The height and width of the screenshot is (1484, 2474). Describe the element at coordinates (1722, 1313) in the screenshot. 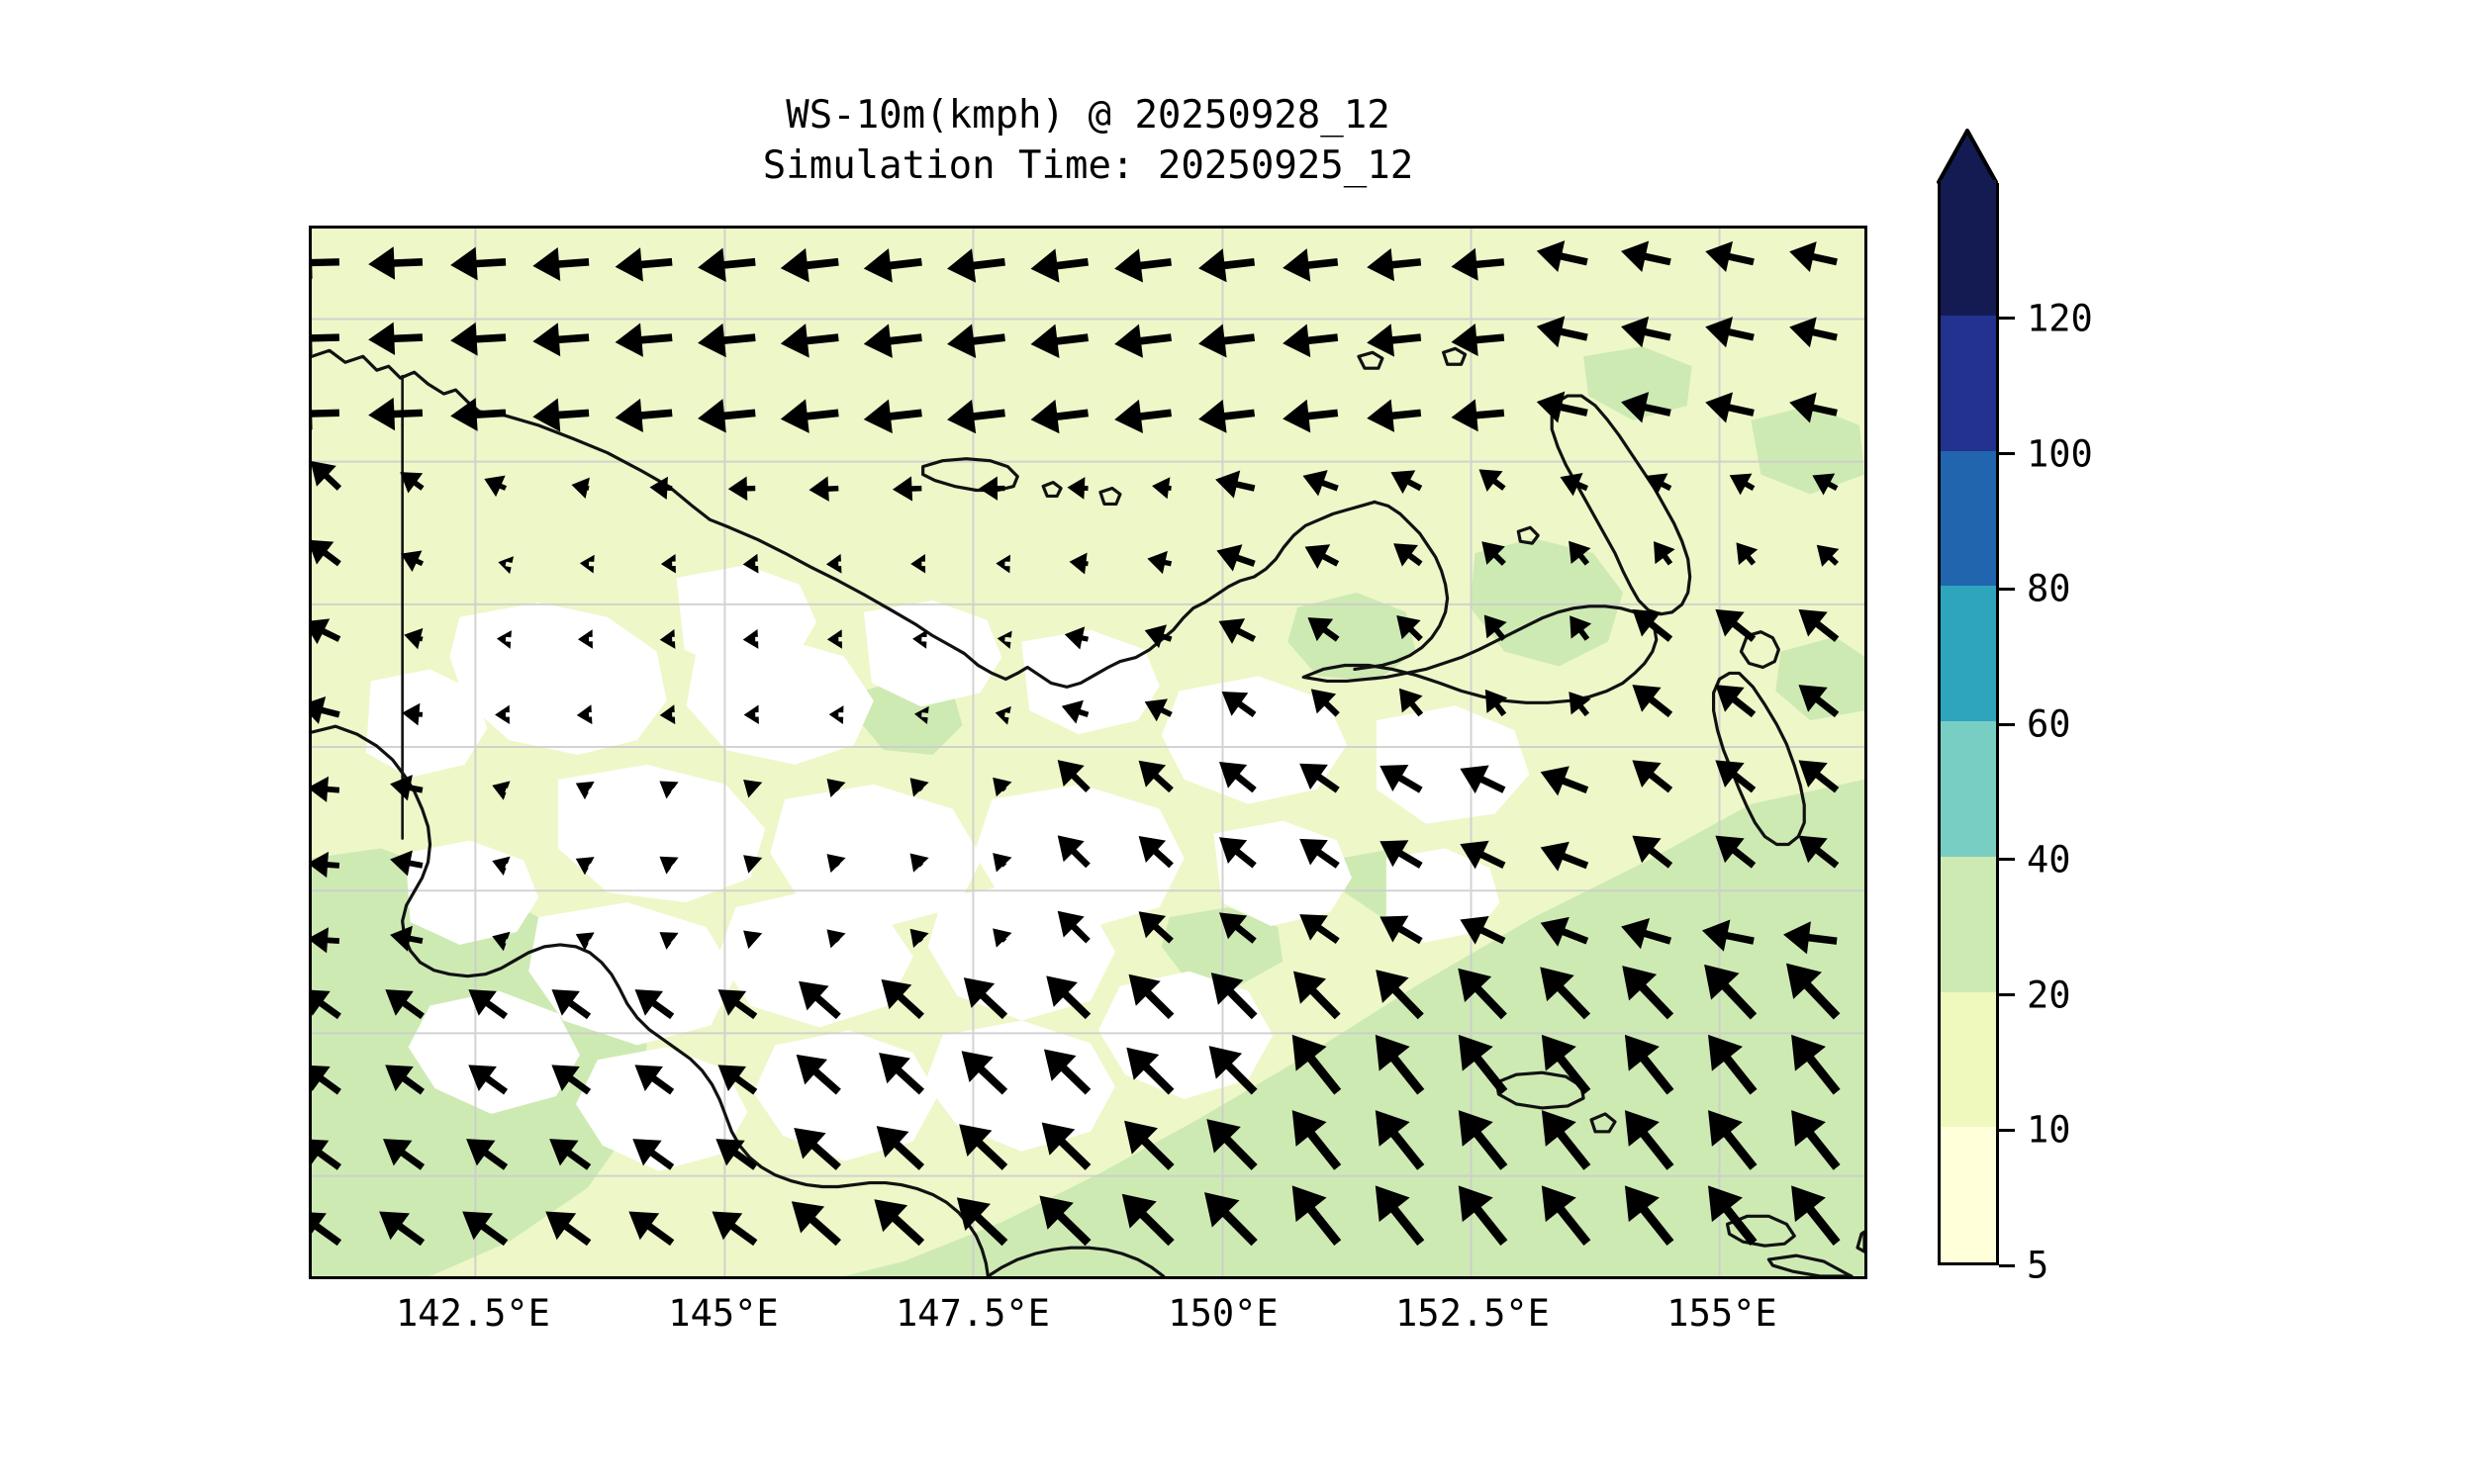

I see `xtick-label-6: 155°E` at that location.